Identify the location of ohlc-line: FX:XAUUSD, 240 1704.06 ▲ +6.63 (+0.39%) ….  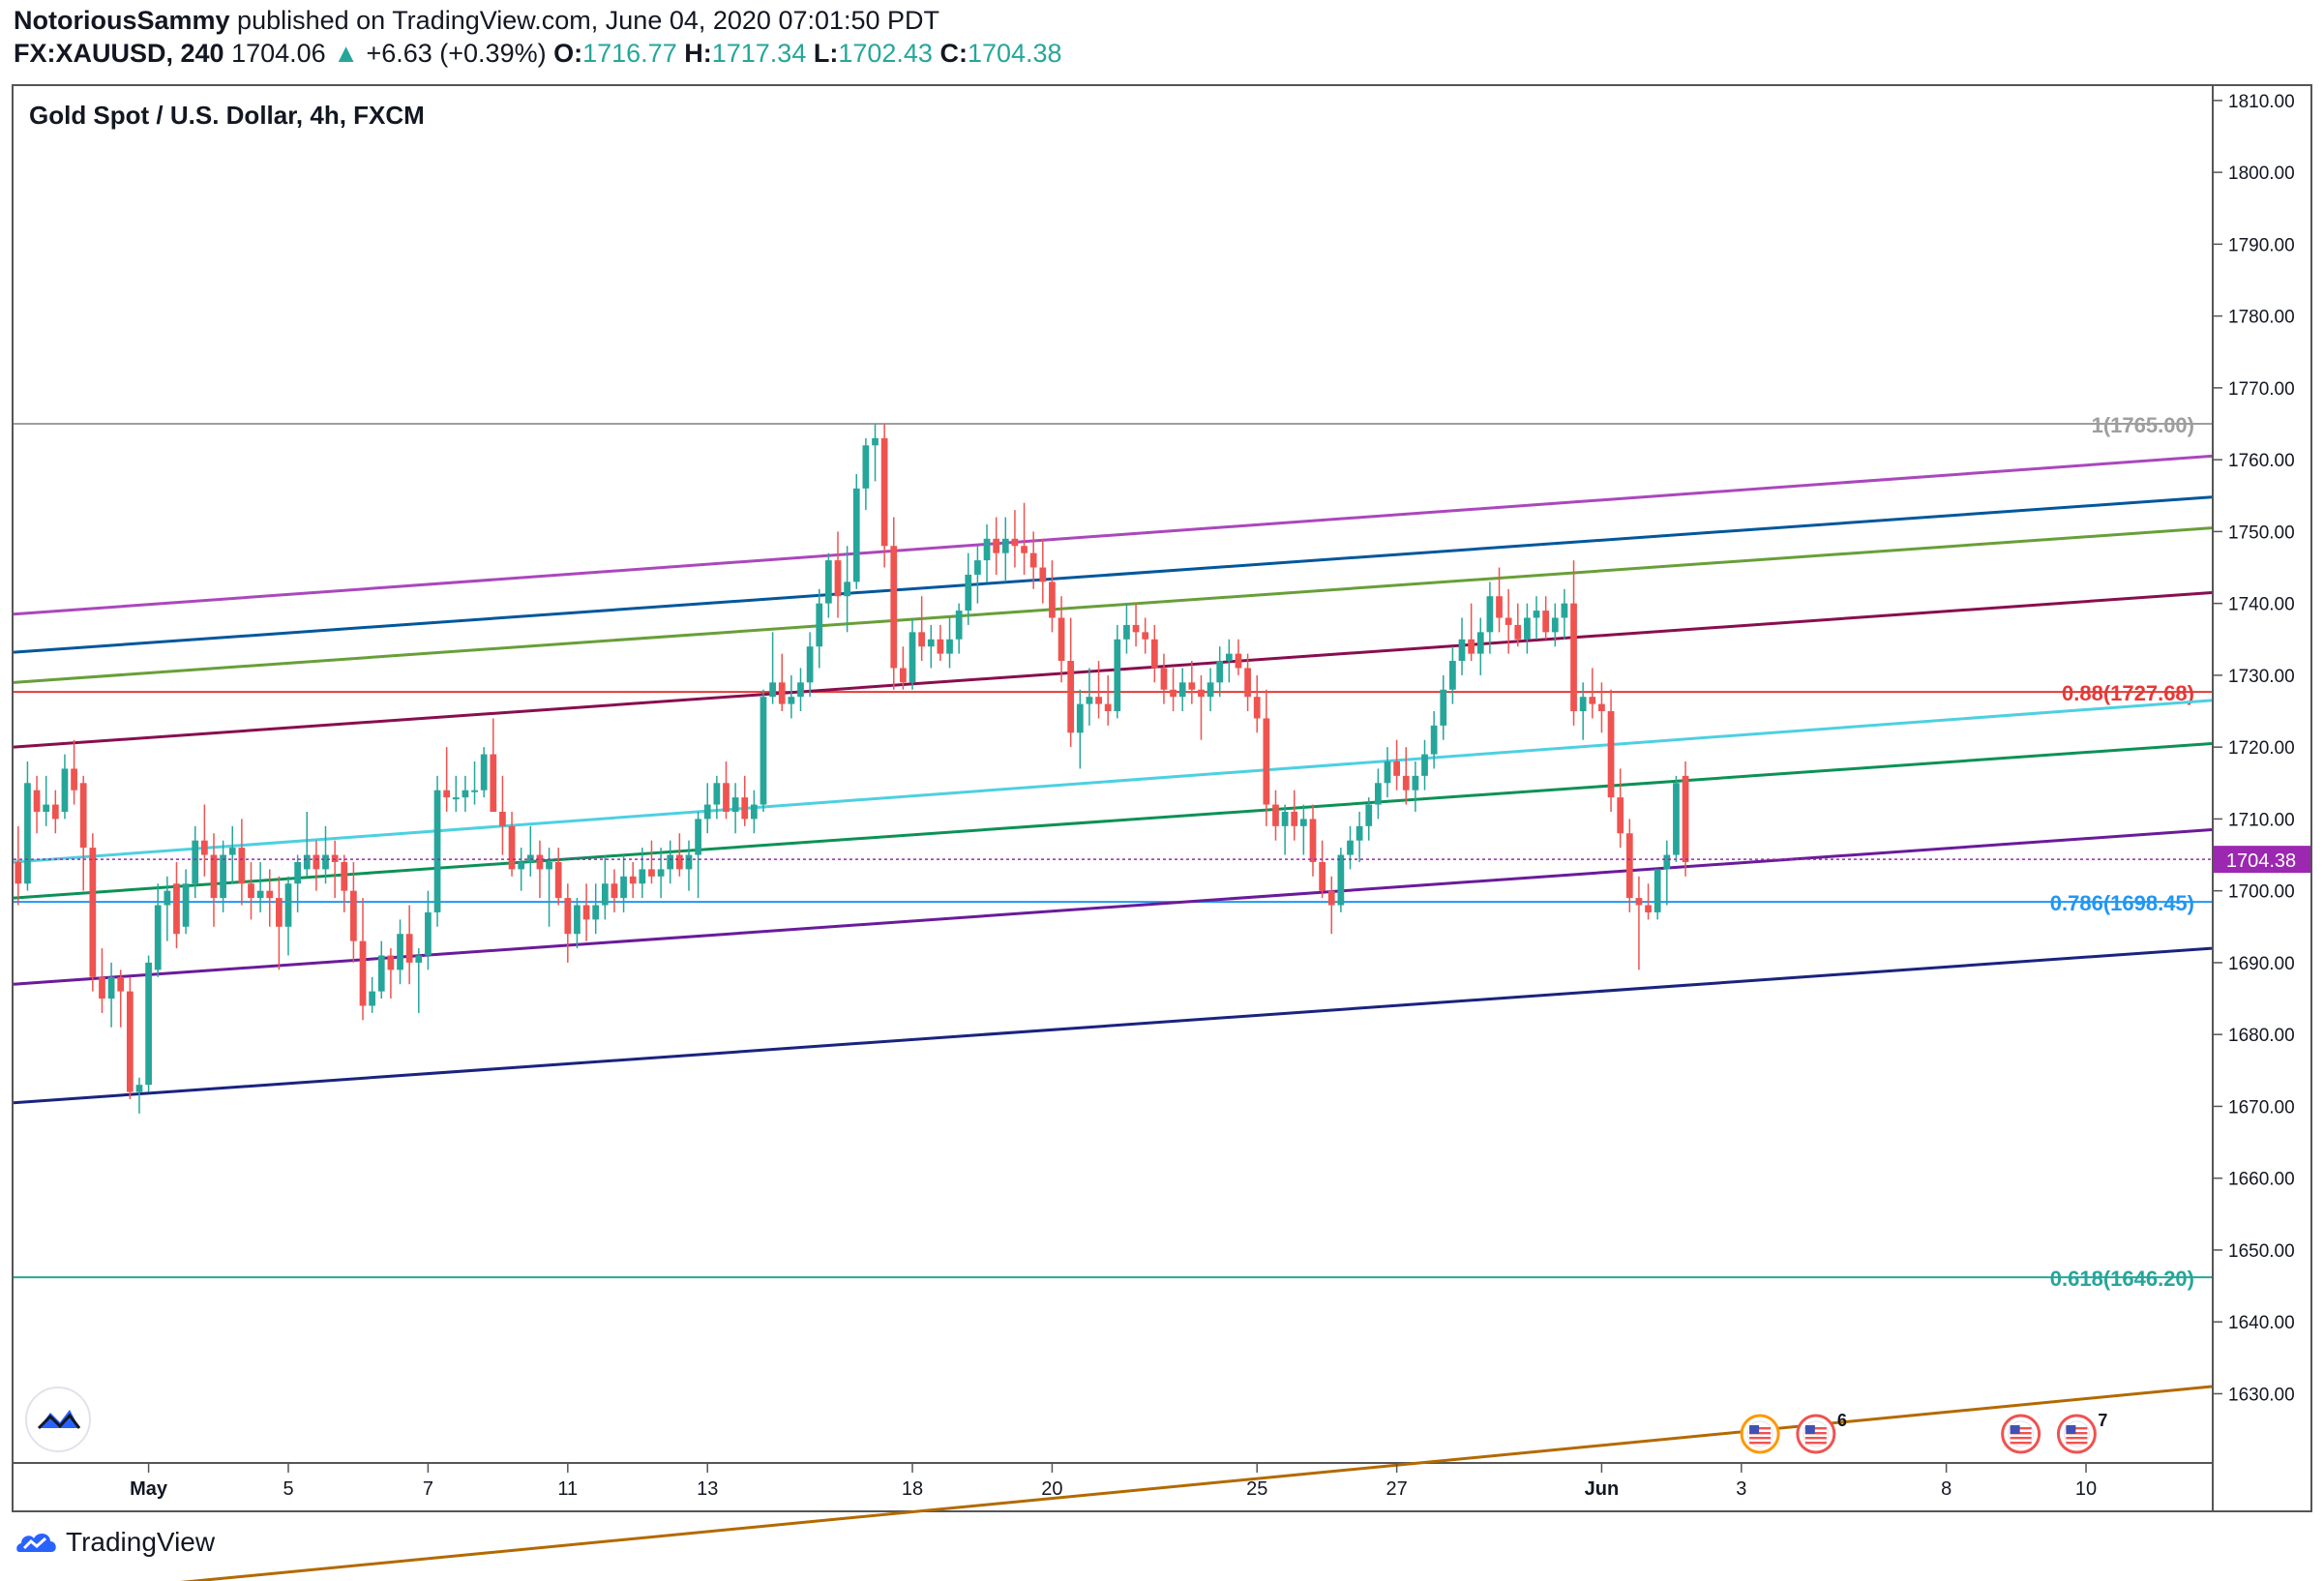
(538, 54).